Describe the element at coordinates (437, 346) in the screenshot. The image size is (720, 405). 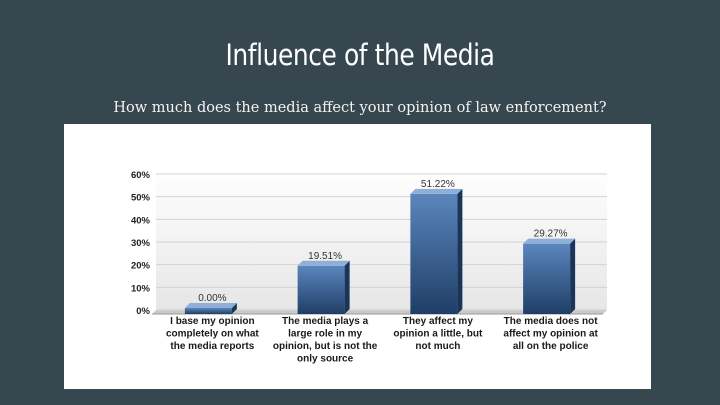
I see `category-label-line: not much` at that location.